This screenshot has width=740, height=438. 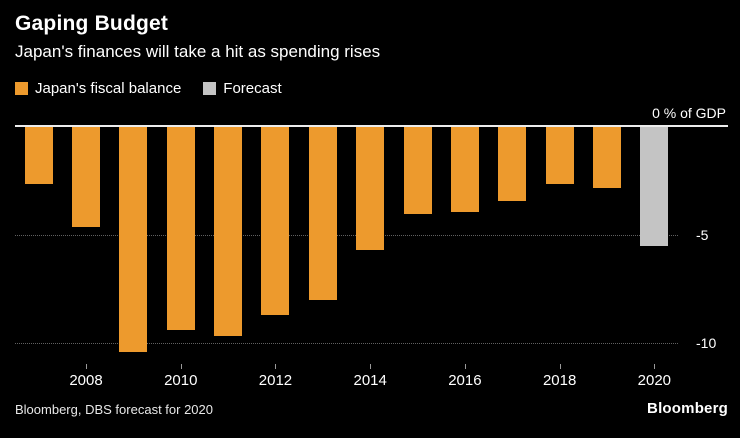 I want to click on x-slot-2015, so click(x=417, y=377).